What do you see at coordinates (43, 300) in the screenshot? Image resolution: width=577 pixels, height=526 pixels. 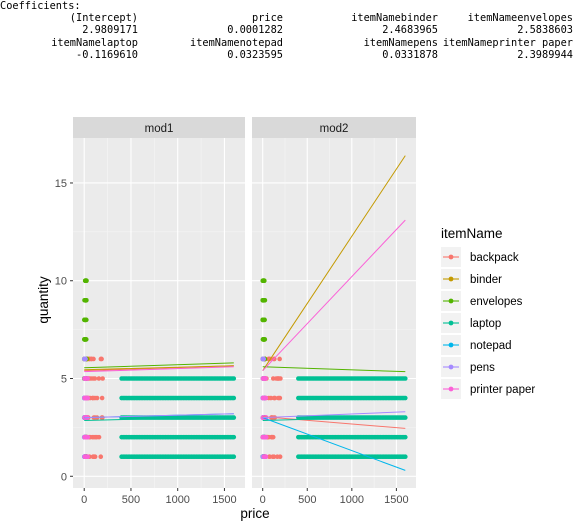 I see `y-axis-title: quantity` at bounding box center [43, 300].